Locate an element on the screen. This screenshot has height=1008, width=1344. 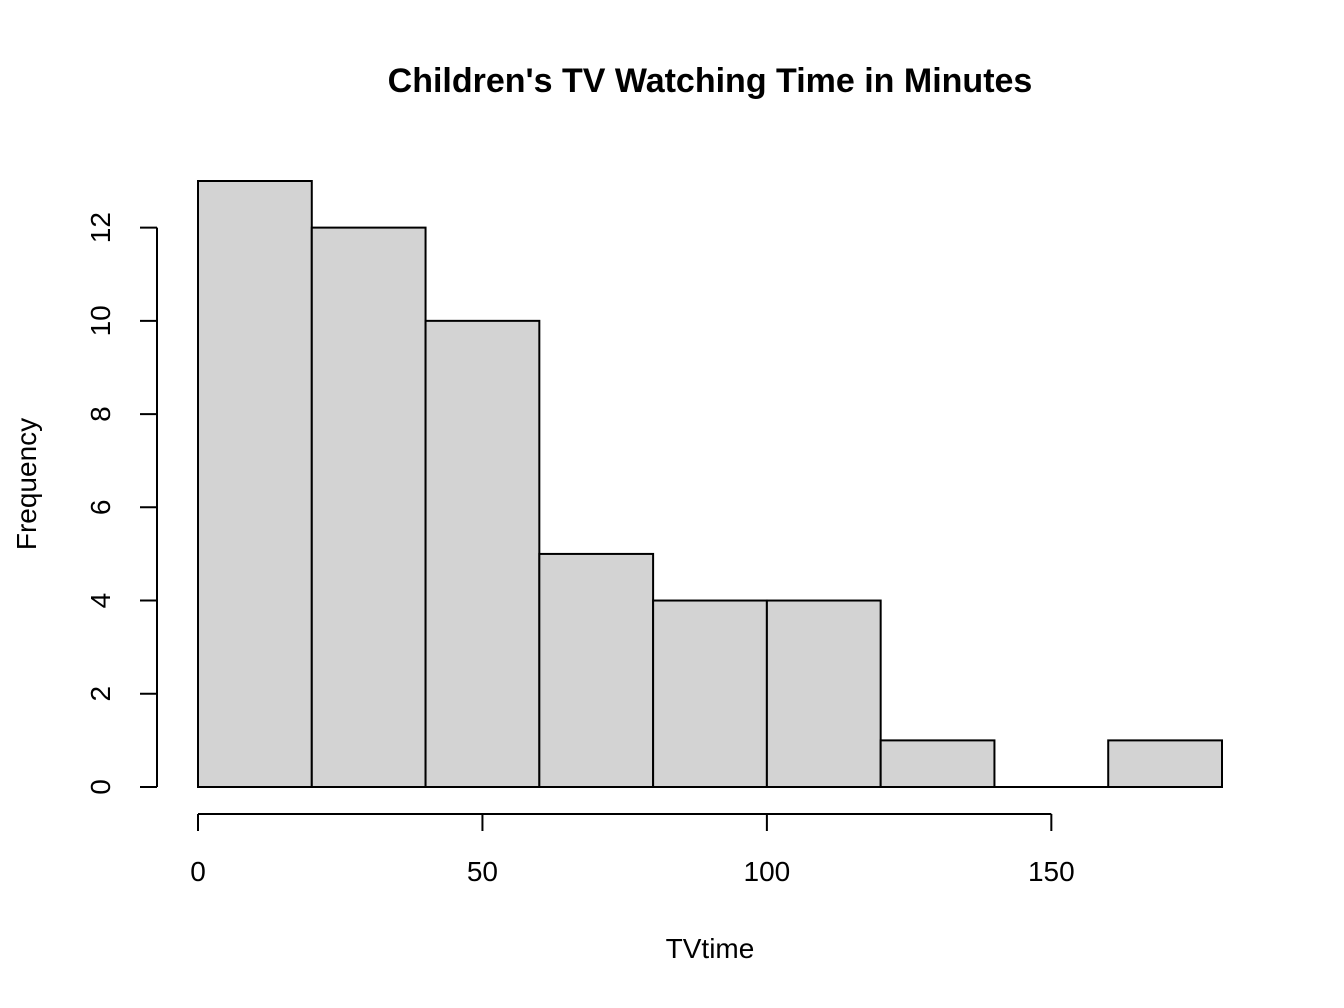
y-tick-label: 10 is located at coordinates (100, 320).